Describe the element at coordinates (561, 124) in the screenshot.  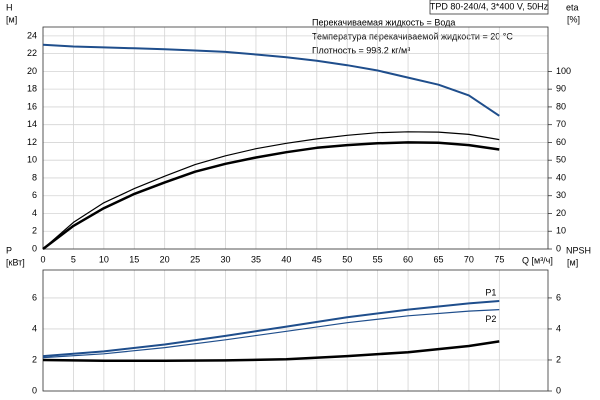
I see `y2-tick-label: 70` at that location.